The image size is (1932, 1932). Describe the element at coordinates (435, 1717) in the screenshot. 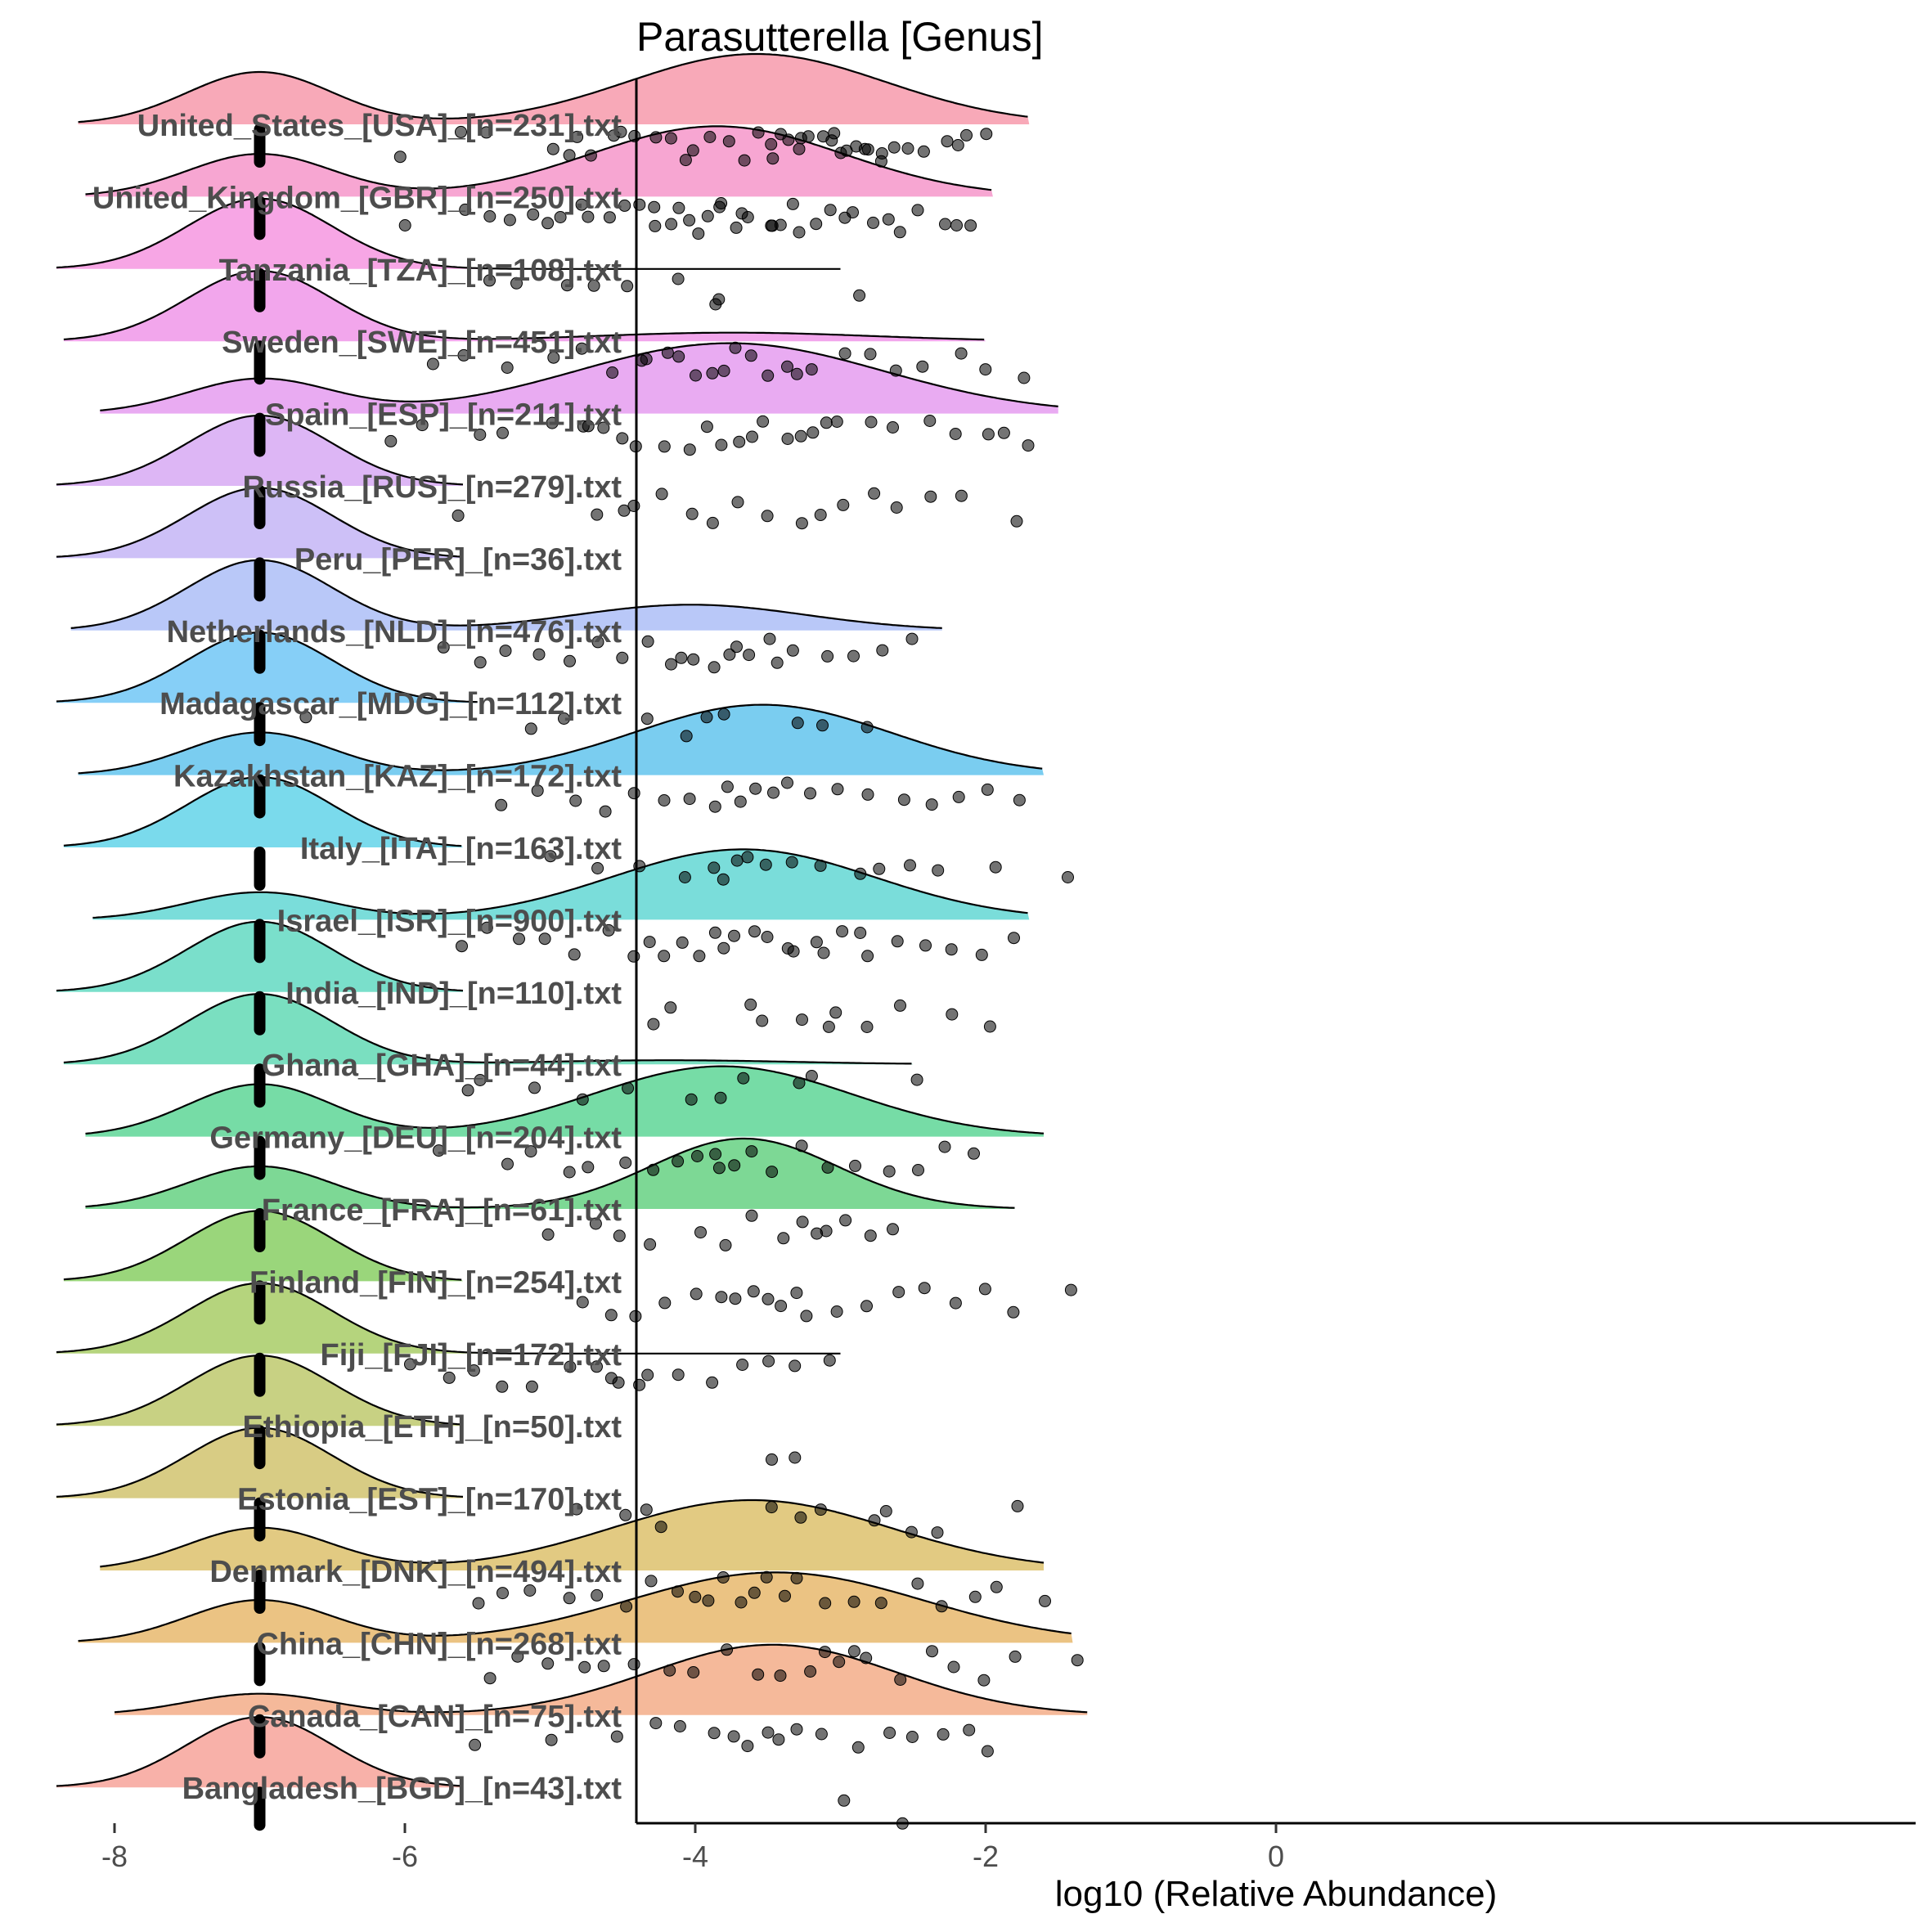

I see `category-label: Canada_[CAN]_[n=75].txt` at that location.